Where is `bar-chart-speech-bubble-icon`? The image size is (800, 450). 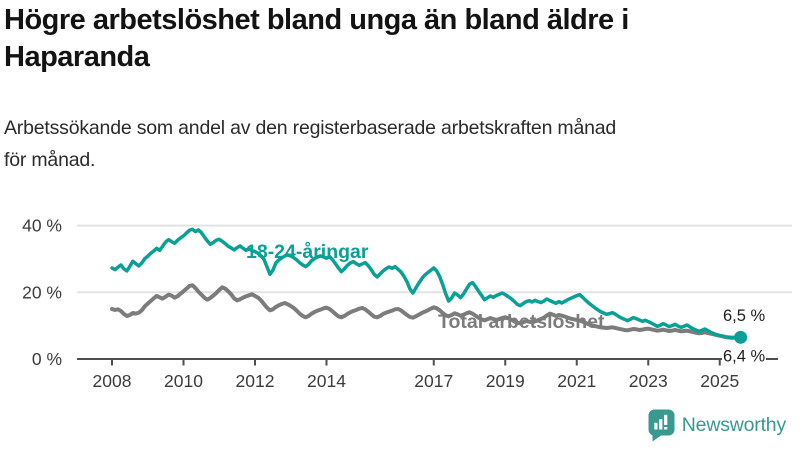
bar-chart-speech-bubble-icon is located at coordinates (661, 425).